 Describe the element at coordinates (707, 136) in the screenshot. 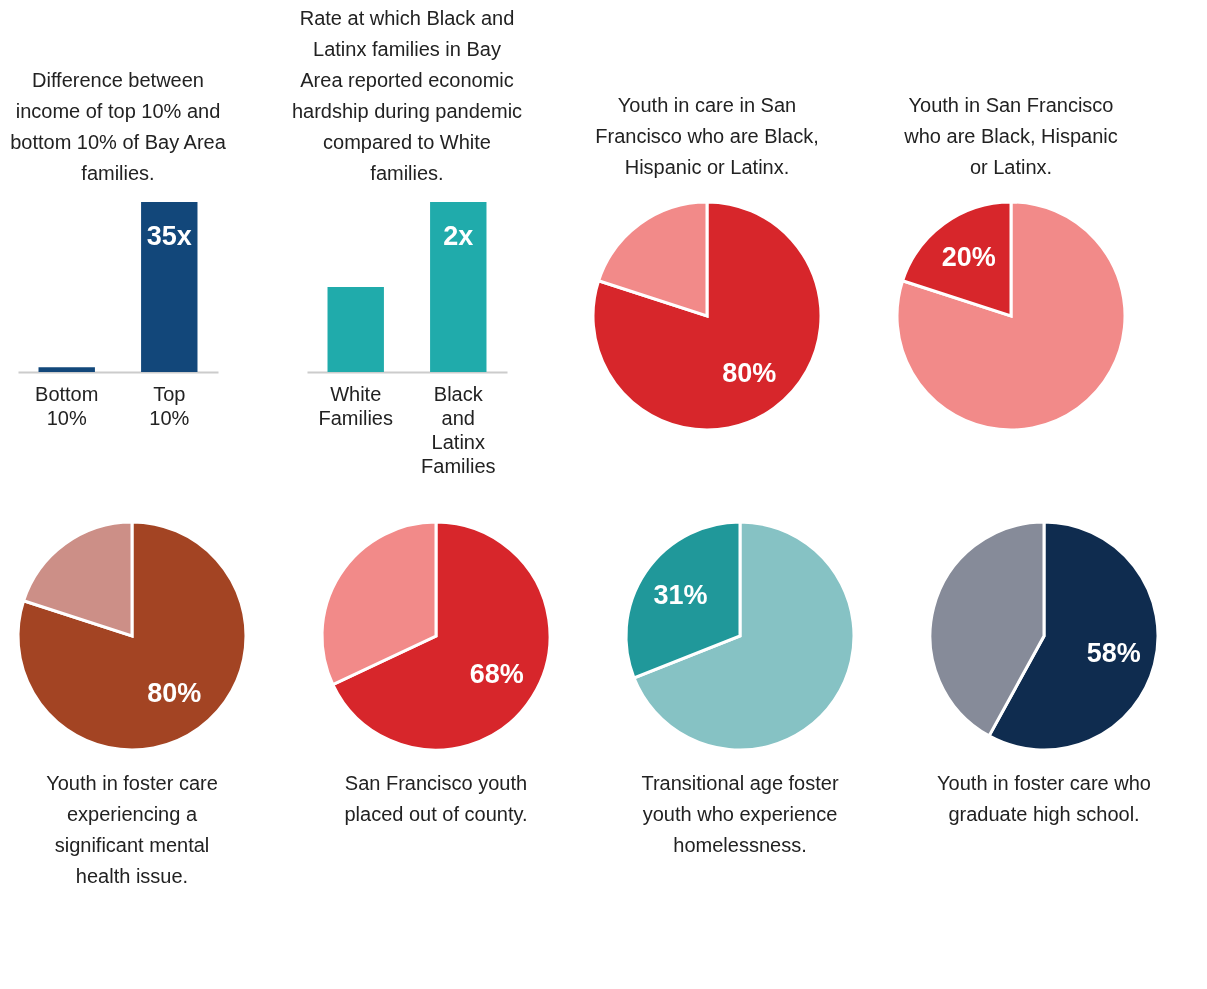

I see `chart-title: Youth in care in San Francisco who are Black, Hispanic or Latinx.` at that location.